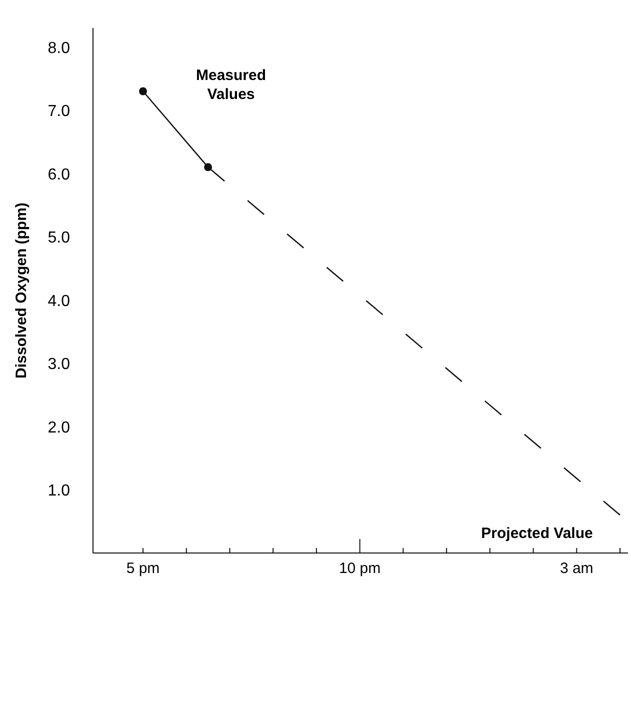 Image resolution: width=631 pixels, height=701 pixels. Describe the element at coordinates (537, 533) in the screenshot. I see `annotation: Projected Value` at that location.